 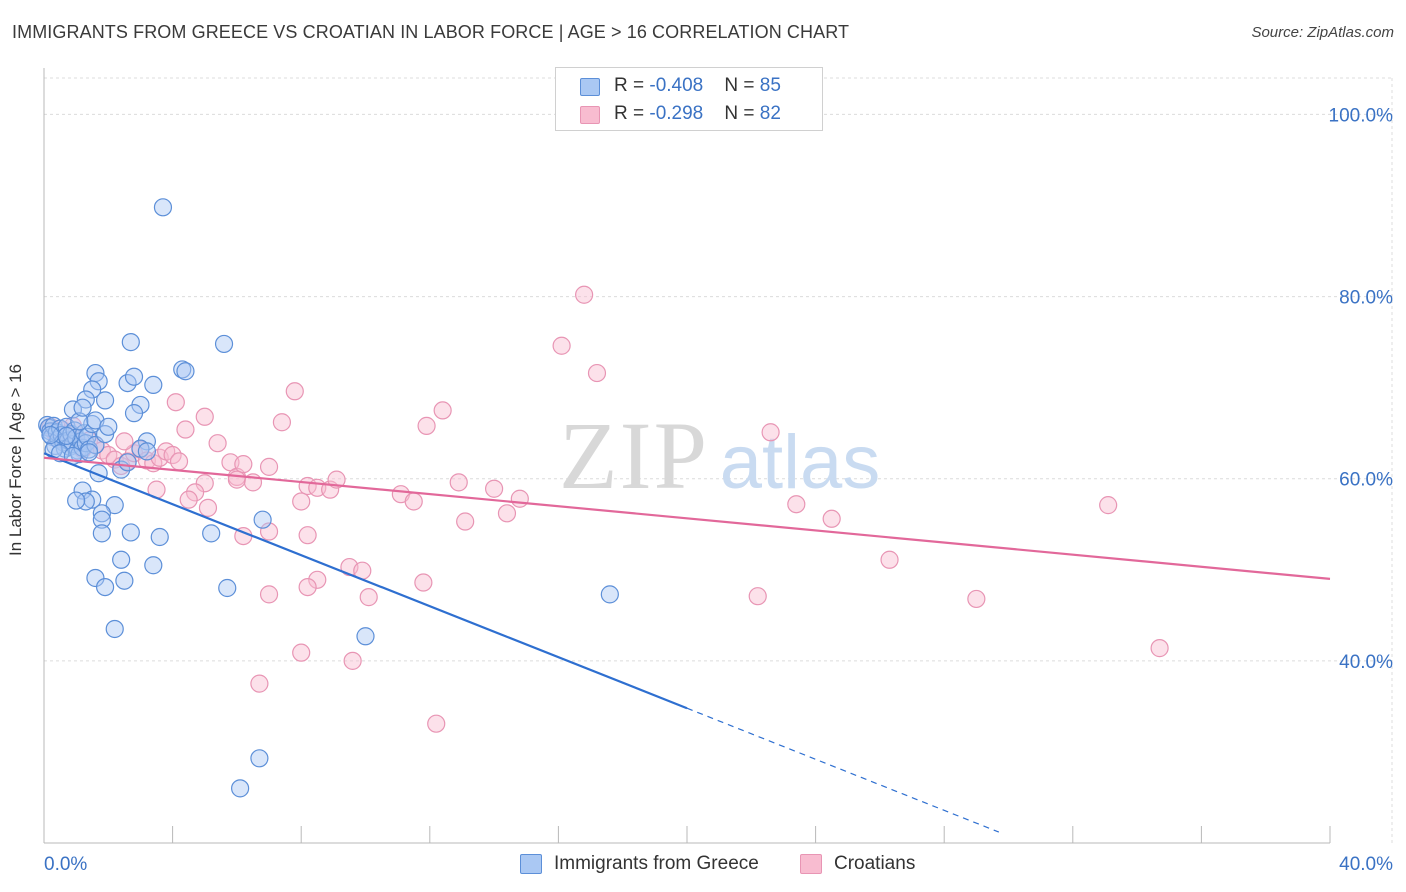 What do you see at coordinates (1366, 298) in the screenshot?
I see `y-tick-label-2: 80.0%` at bounding box center [1366, 298].